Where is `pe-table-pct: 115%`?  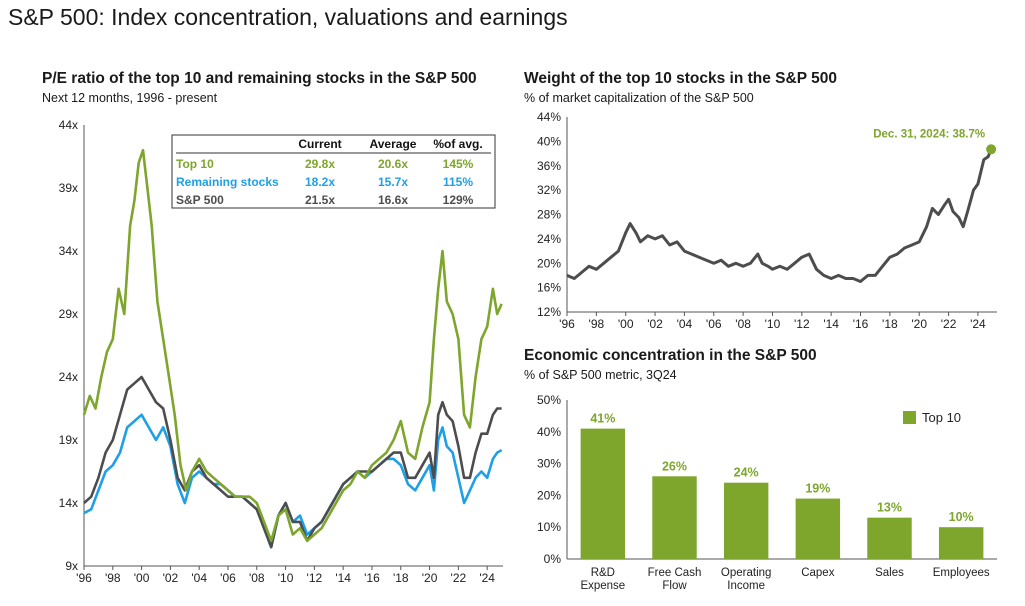 pe-table-pct: 115% is located at coordinates (458, 182).